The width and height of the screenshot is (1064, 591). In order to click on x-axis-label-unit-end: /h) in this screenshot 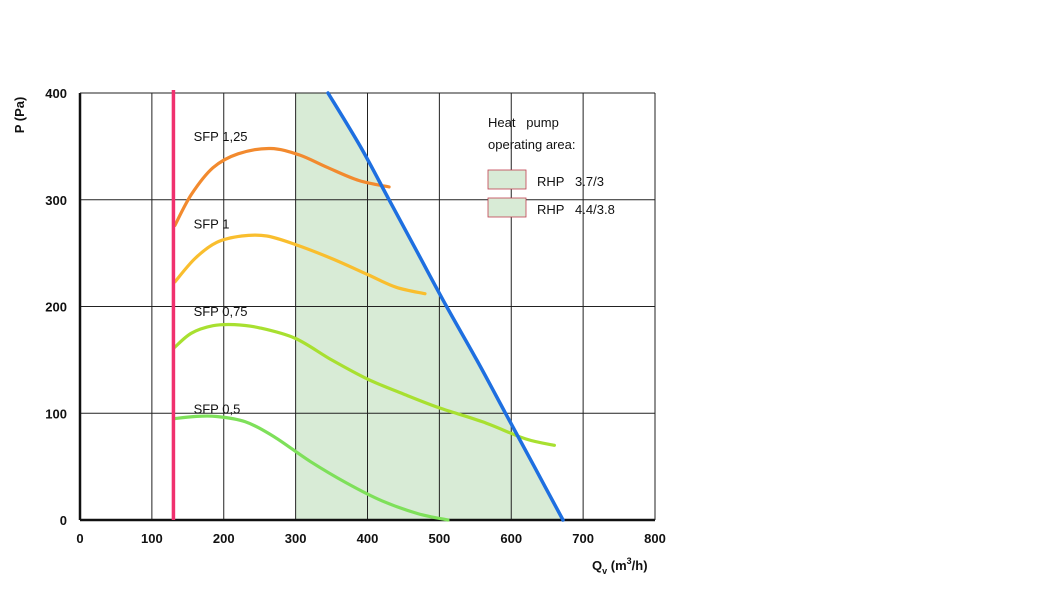, I will do `click(640, 565)`.